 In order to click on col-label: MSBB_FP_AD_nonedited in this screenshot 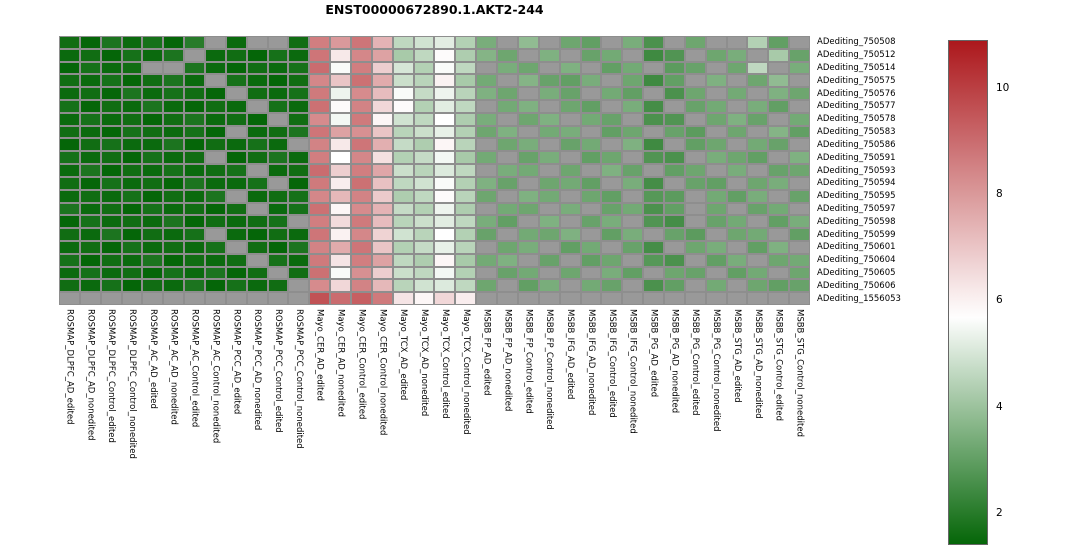, I will do `click(507, 431)`.